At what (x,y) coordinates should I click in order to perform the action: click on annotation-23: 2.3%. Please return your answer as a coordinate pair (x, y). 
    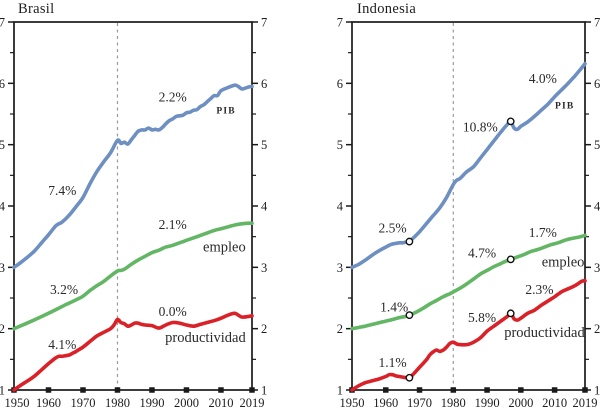
    Looking at the image, I should click on (539, 289).